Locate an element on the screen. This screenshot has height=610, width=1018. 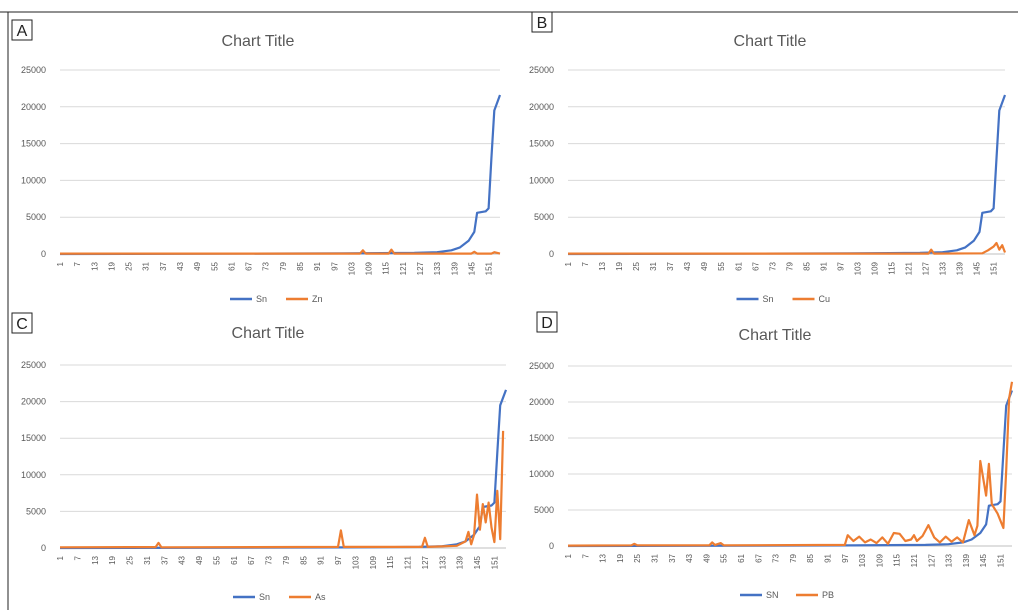
panel-letter: D is located at coordinates (547, 323).